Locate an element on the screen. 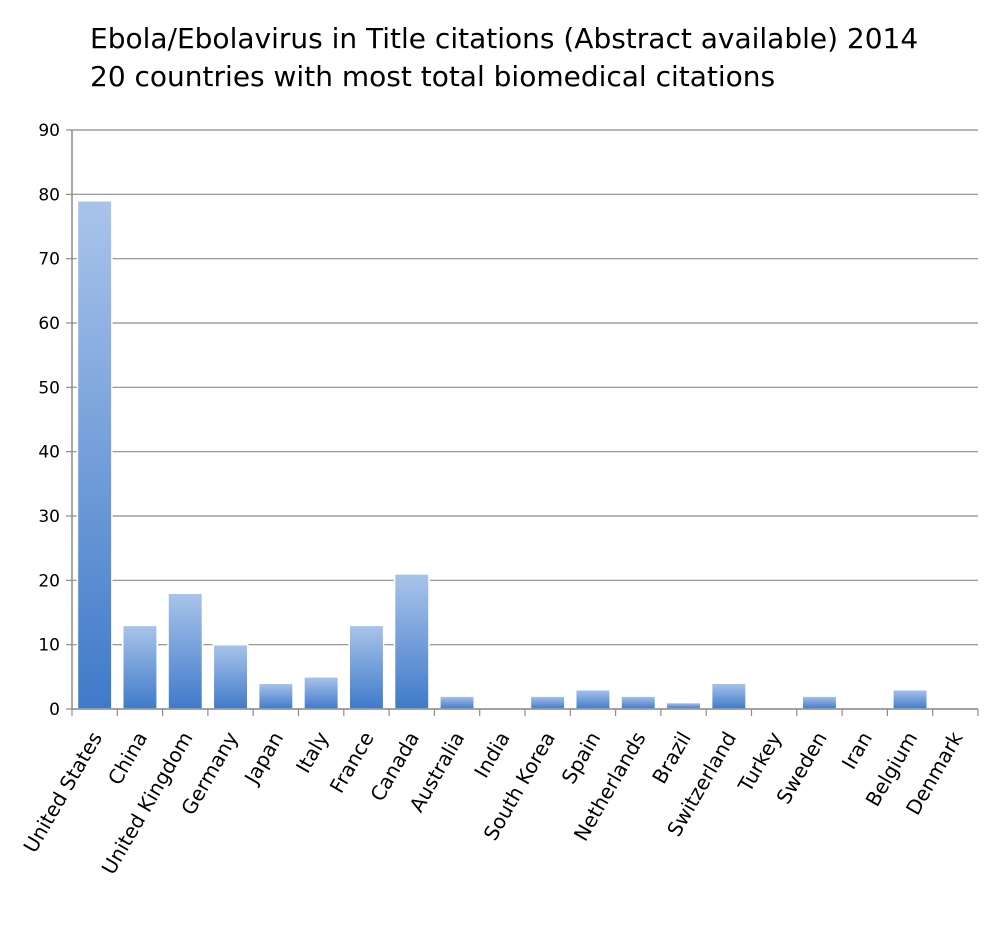 The width and height of the screenshot is (1000, 925). y-tick-label: 80 is located at coordinates (49, 195).